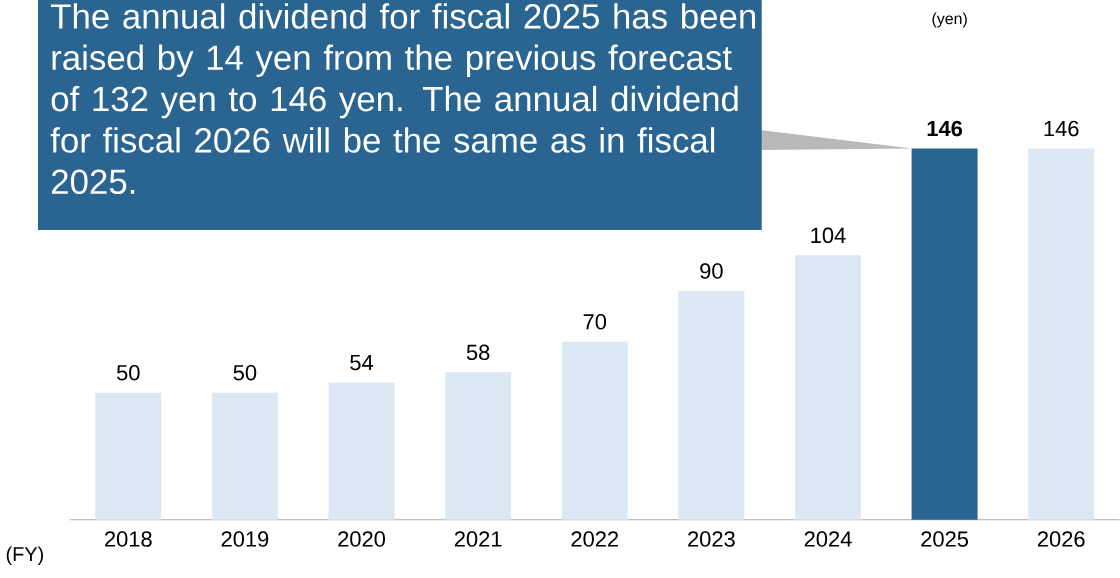  I want to click on x-tick-label: 2024, so click(828, 539).